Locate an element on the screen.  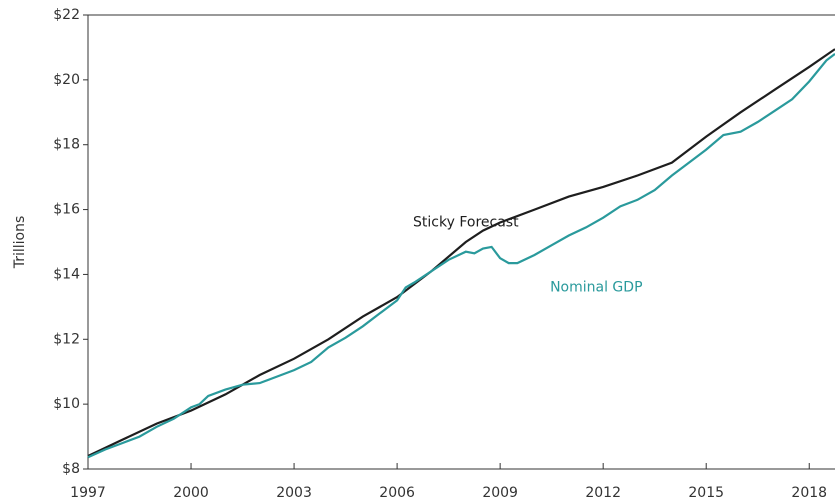
x-tick-label: 2015 is located at coordinates (706, 493).